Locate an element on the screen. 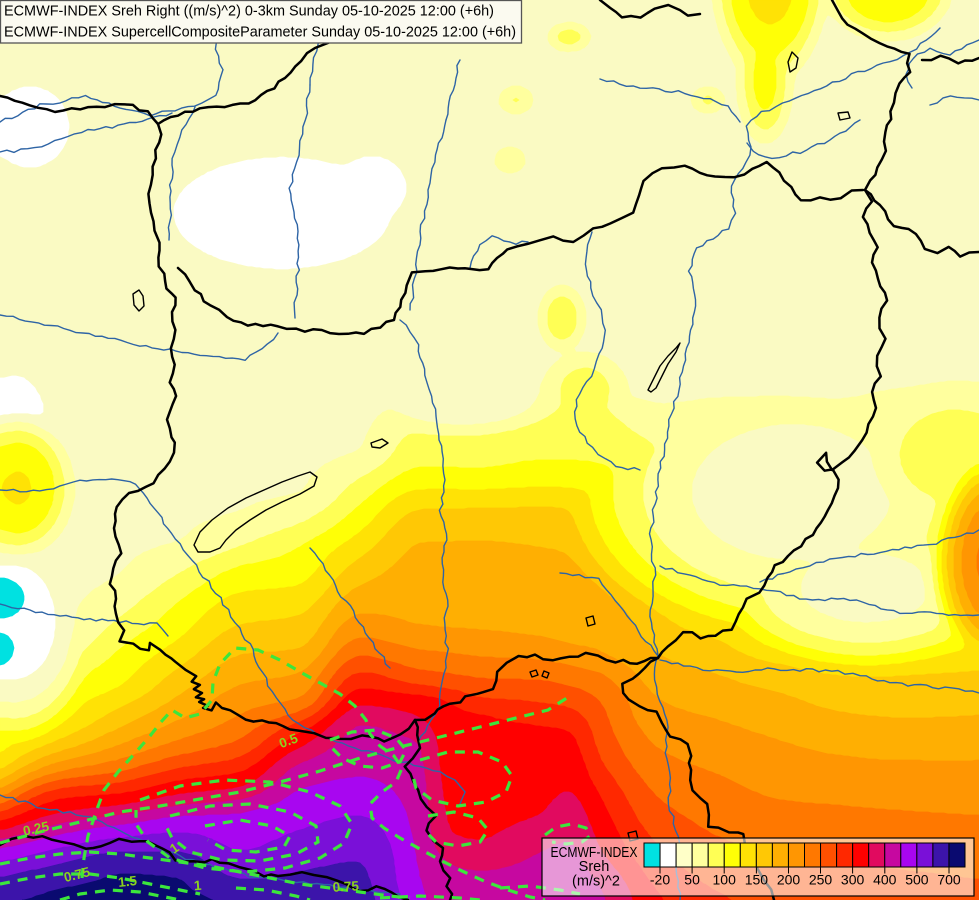 The image size is (979, 900). svg-text: 400 is located at coordinates (885, 880).